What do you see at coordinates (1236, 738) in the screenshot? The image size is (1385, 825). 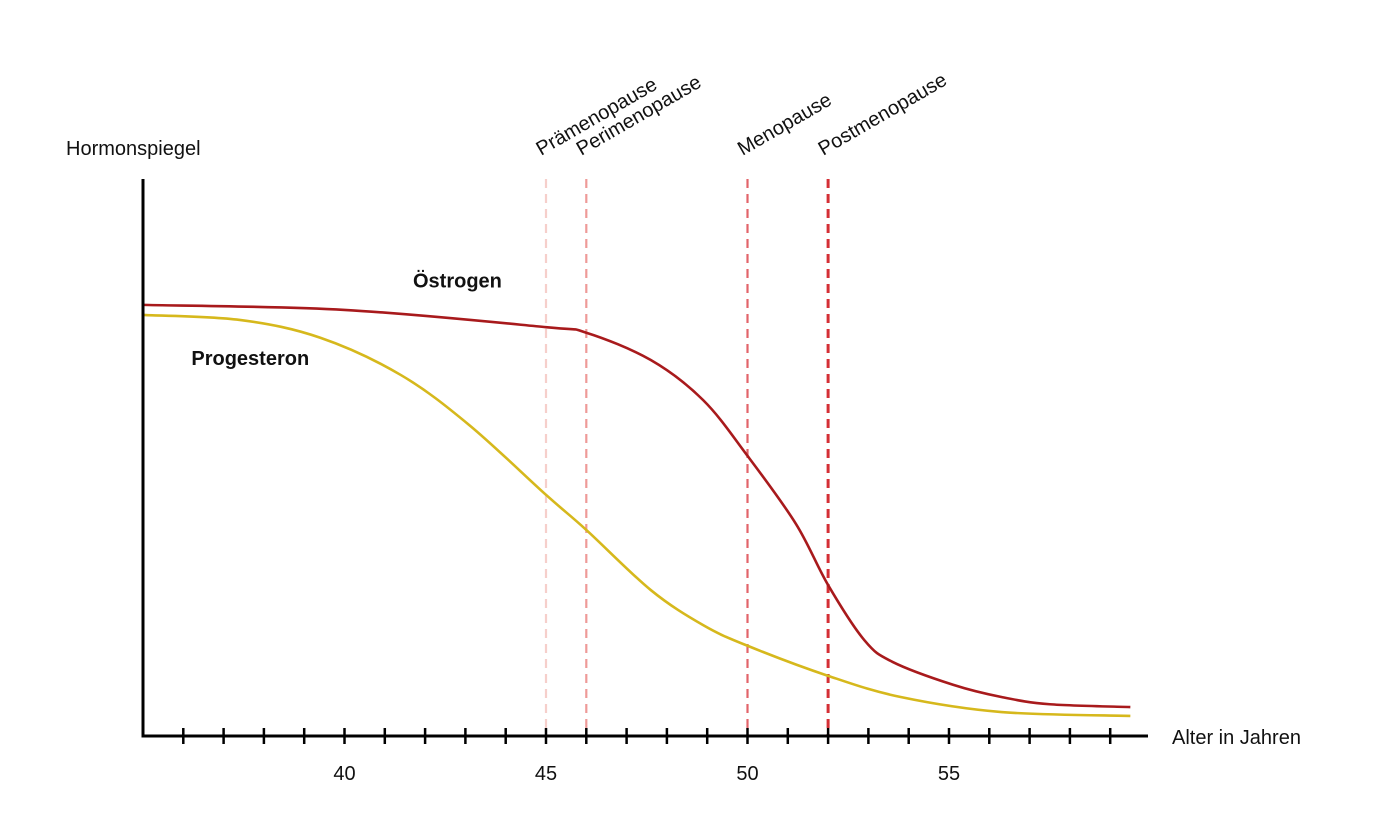 I see `x-axis-title: Alter in Jahren` at bounding box center [1236, 738].